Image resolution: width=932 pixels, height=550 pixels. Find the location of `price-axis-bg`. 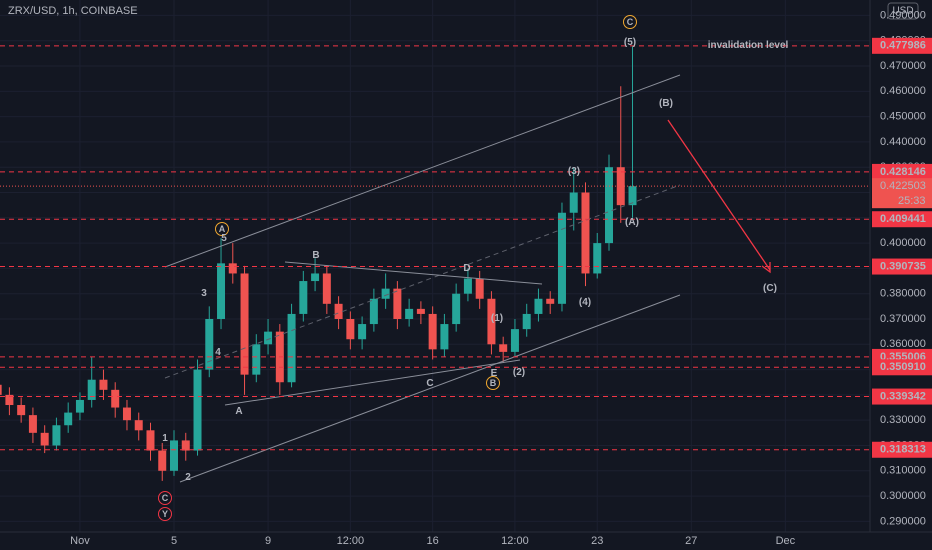

price-axis-bg is located at coordinates (901, 275).